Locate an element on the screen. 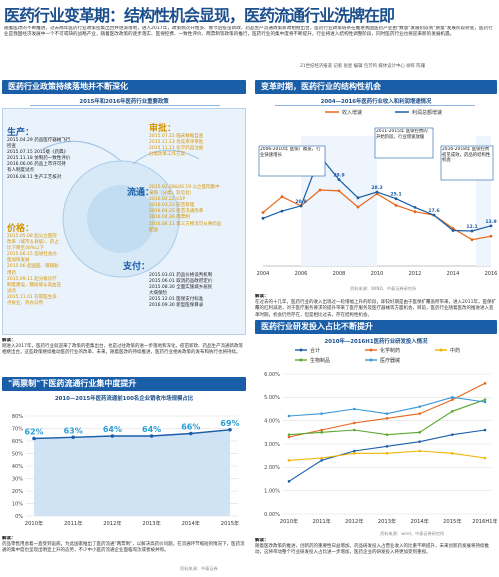 This screenshot has width=499, height=577. policy-item: 试点 is located at coordinates (11, 291).